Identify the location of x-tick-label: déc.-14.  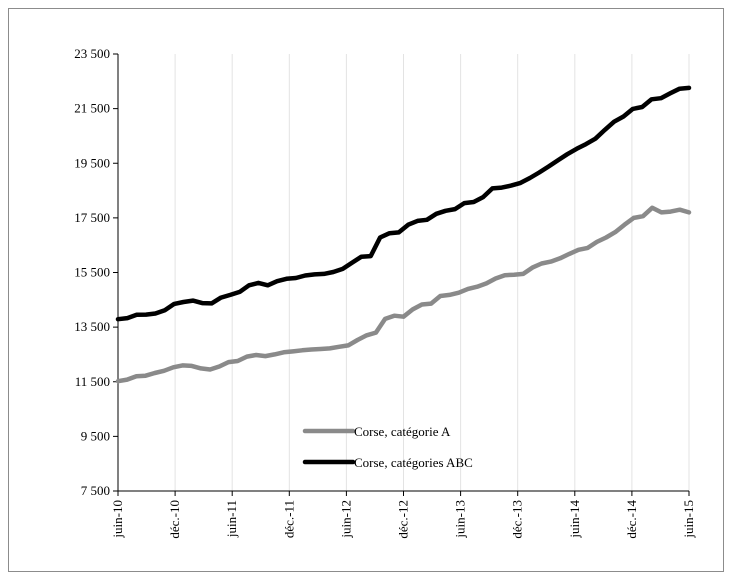
(631, 519).